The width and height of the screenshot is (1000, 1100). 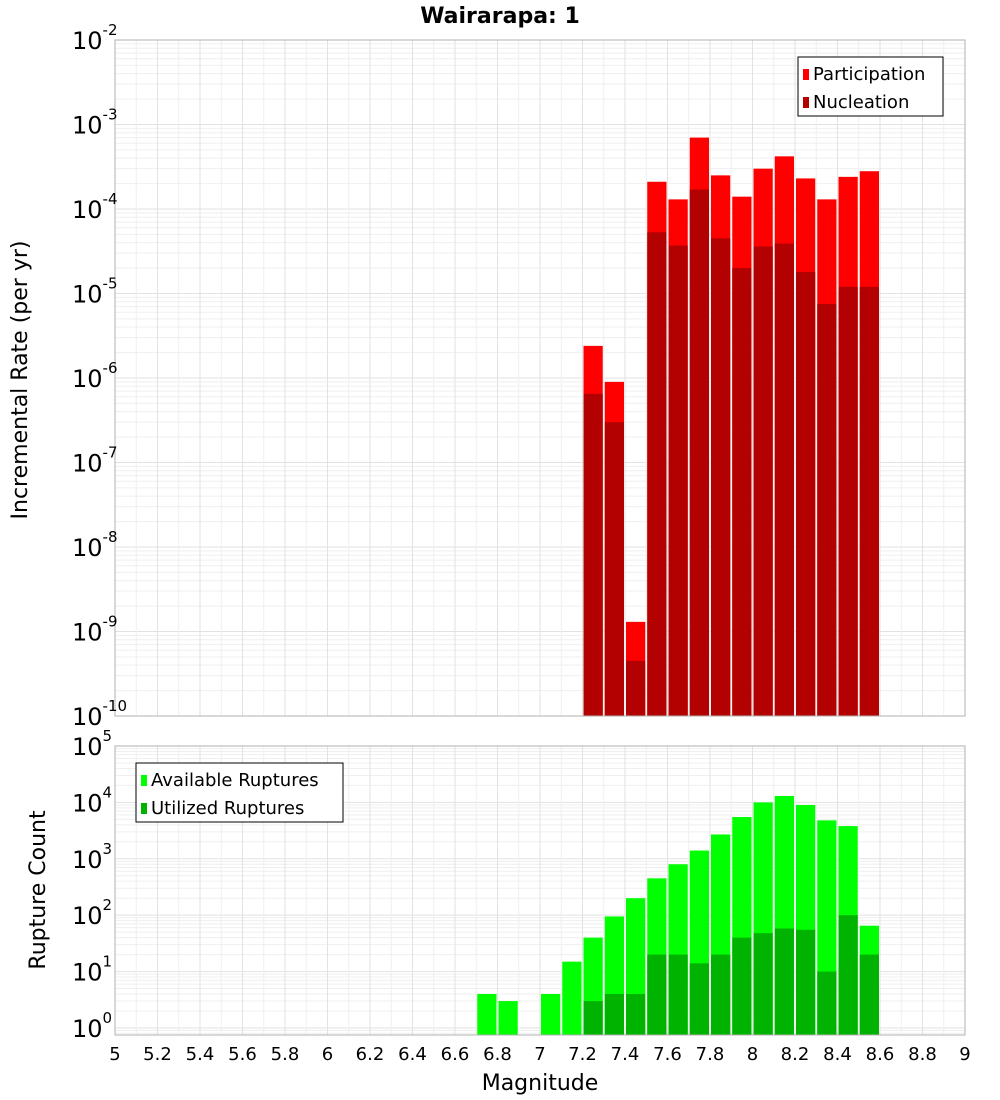 I want to click on y-tick-label: 10⁻⁸, so click(x=95, y=545).